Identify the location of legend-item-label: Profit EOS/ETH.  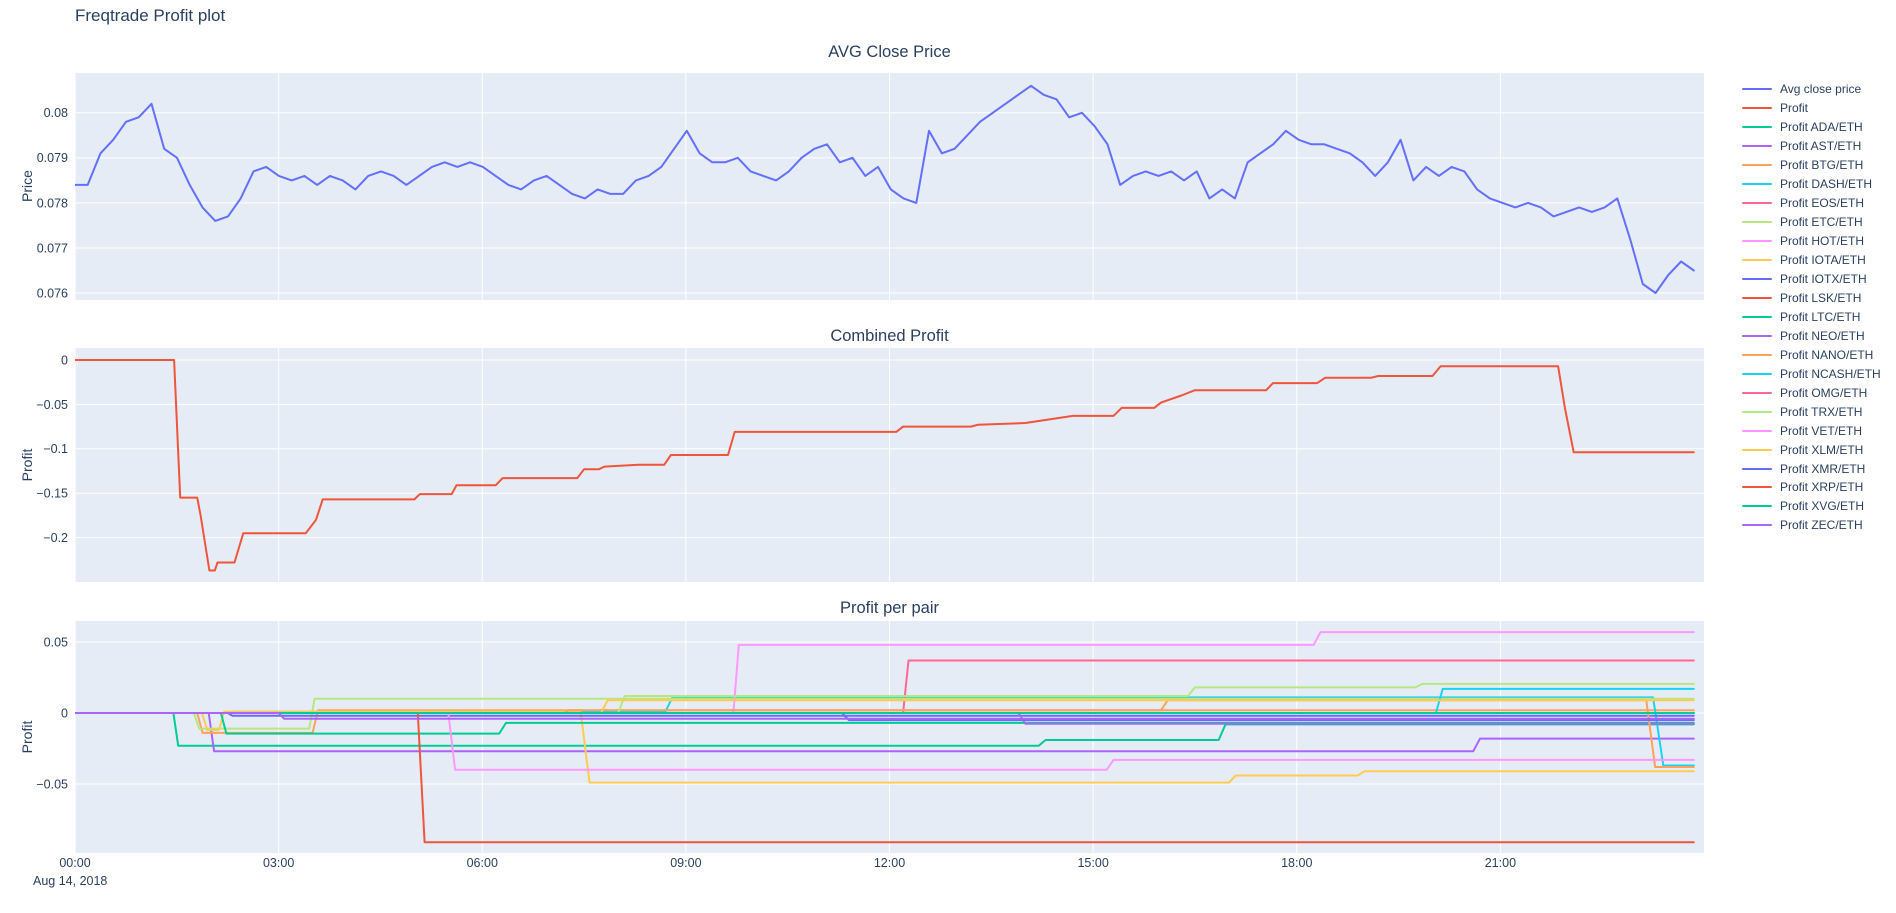
(1822, 203).